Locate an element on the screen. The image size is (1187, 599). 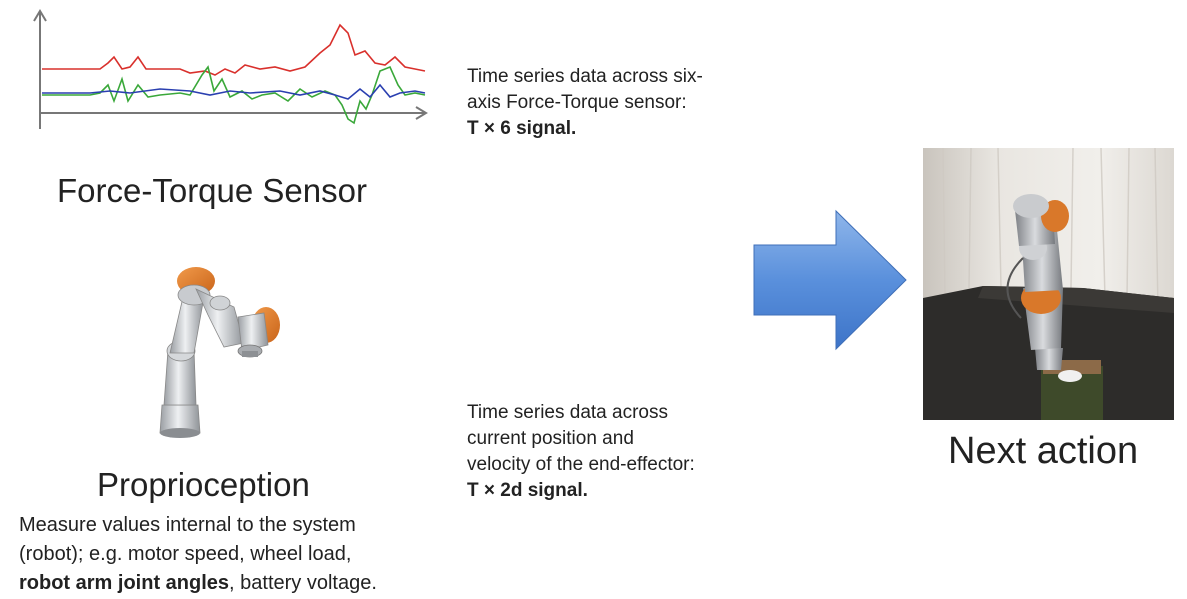
proprioception-title: Proprioception is located at coordinates (203, 484).